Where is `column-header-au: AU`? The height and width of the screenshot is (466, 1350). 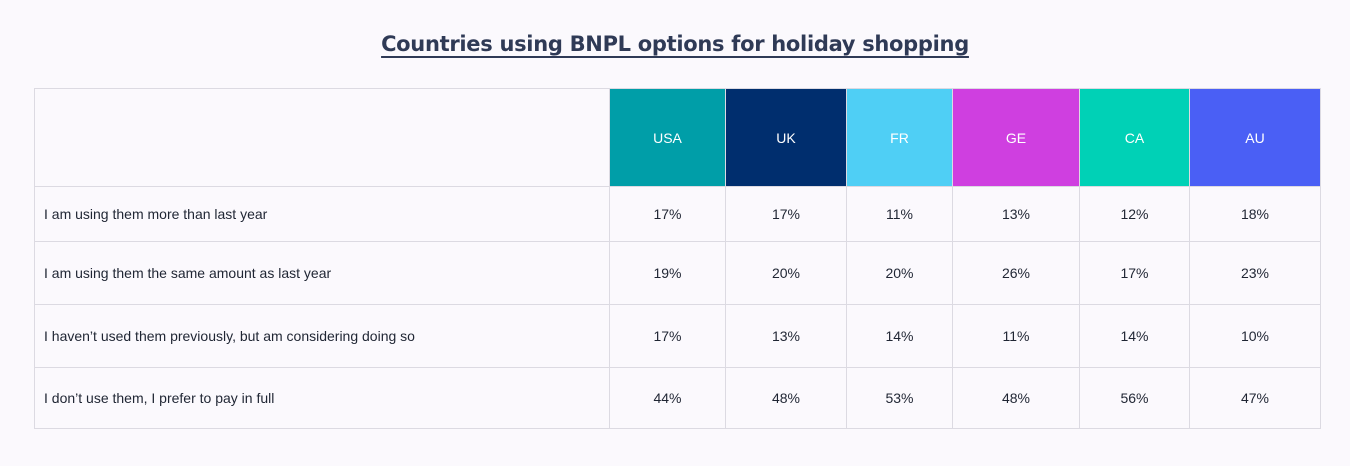
column-header-au: AU is located at coordinates (1255, 137).